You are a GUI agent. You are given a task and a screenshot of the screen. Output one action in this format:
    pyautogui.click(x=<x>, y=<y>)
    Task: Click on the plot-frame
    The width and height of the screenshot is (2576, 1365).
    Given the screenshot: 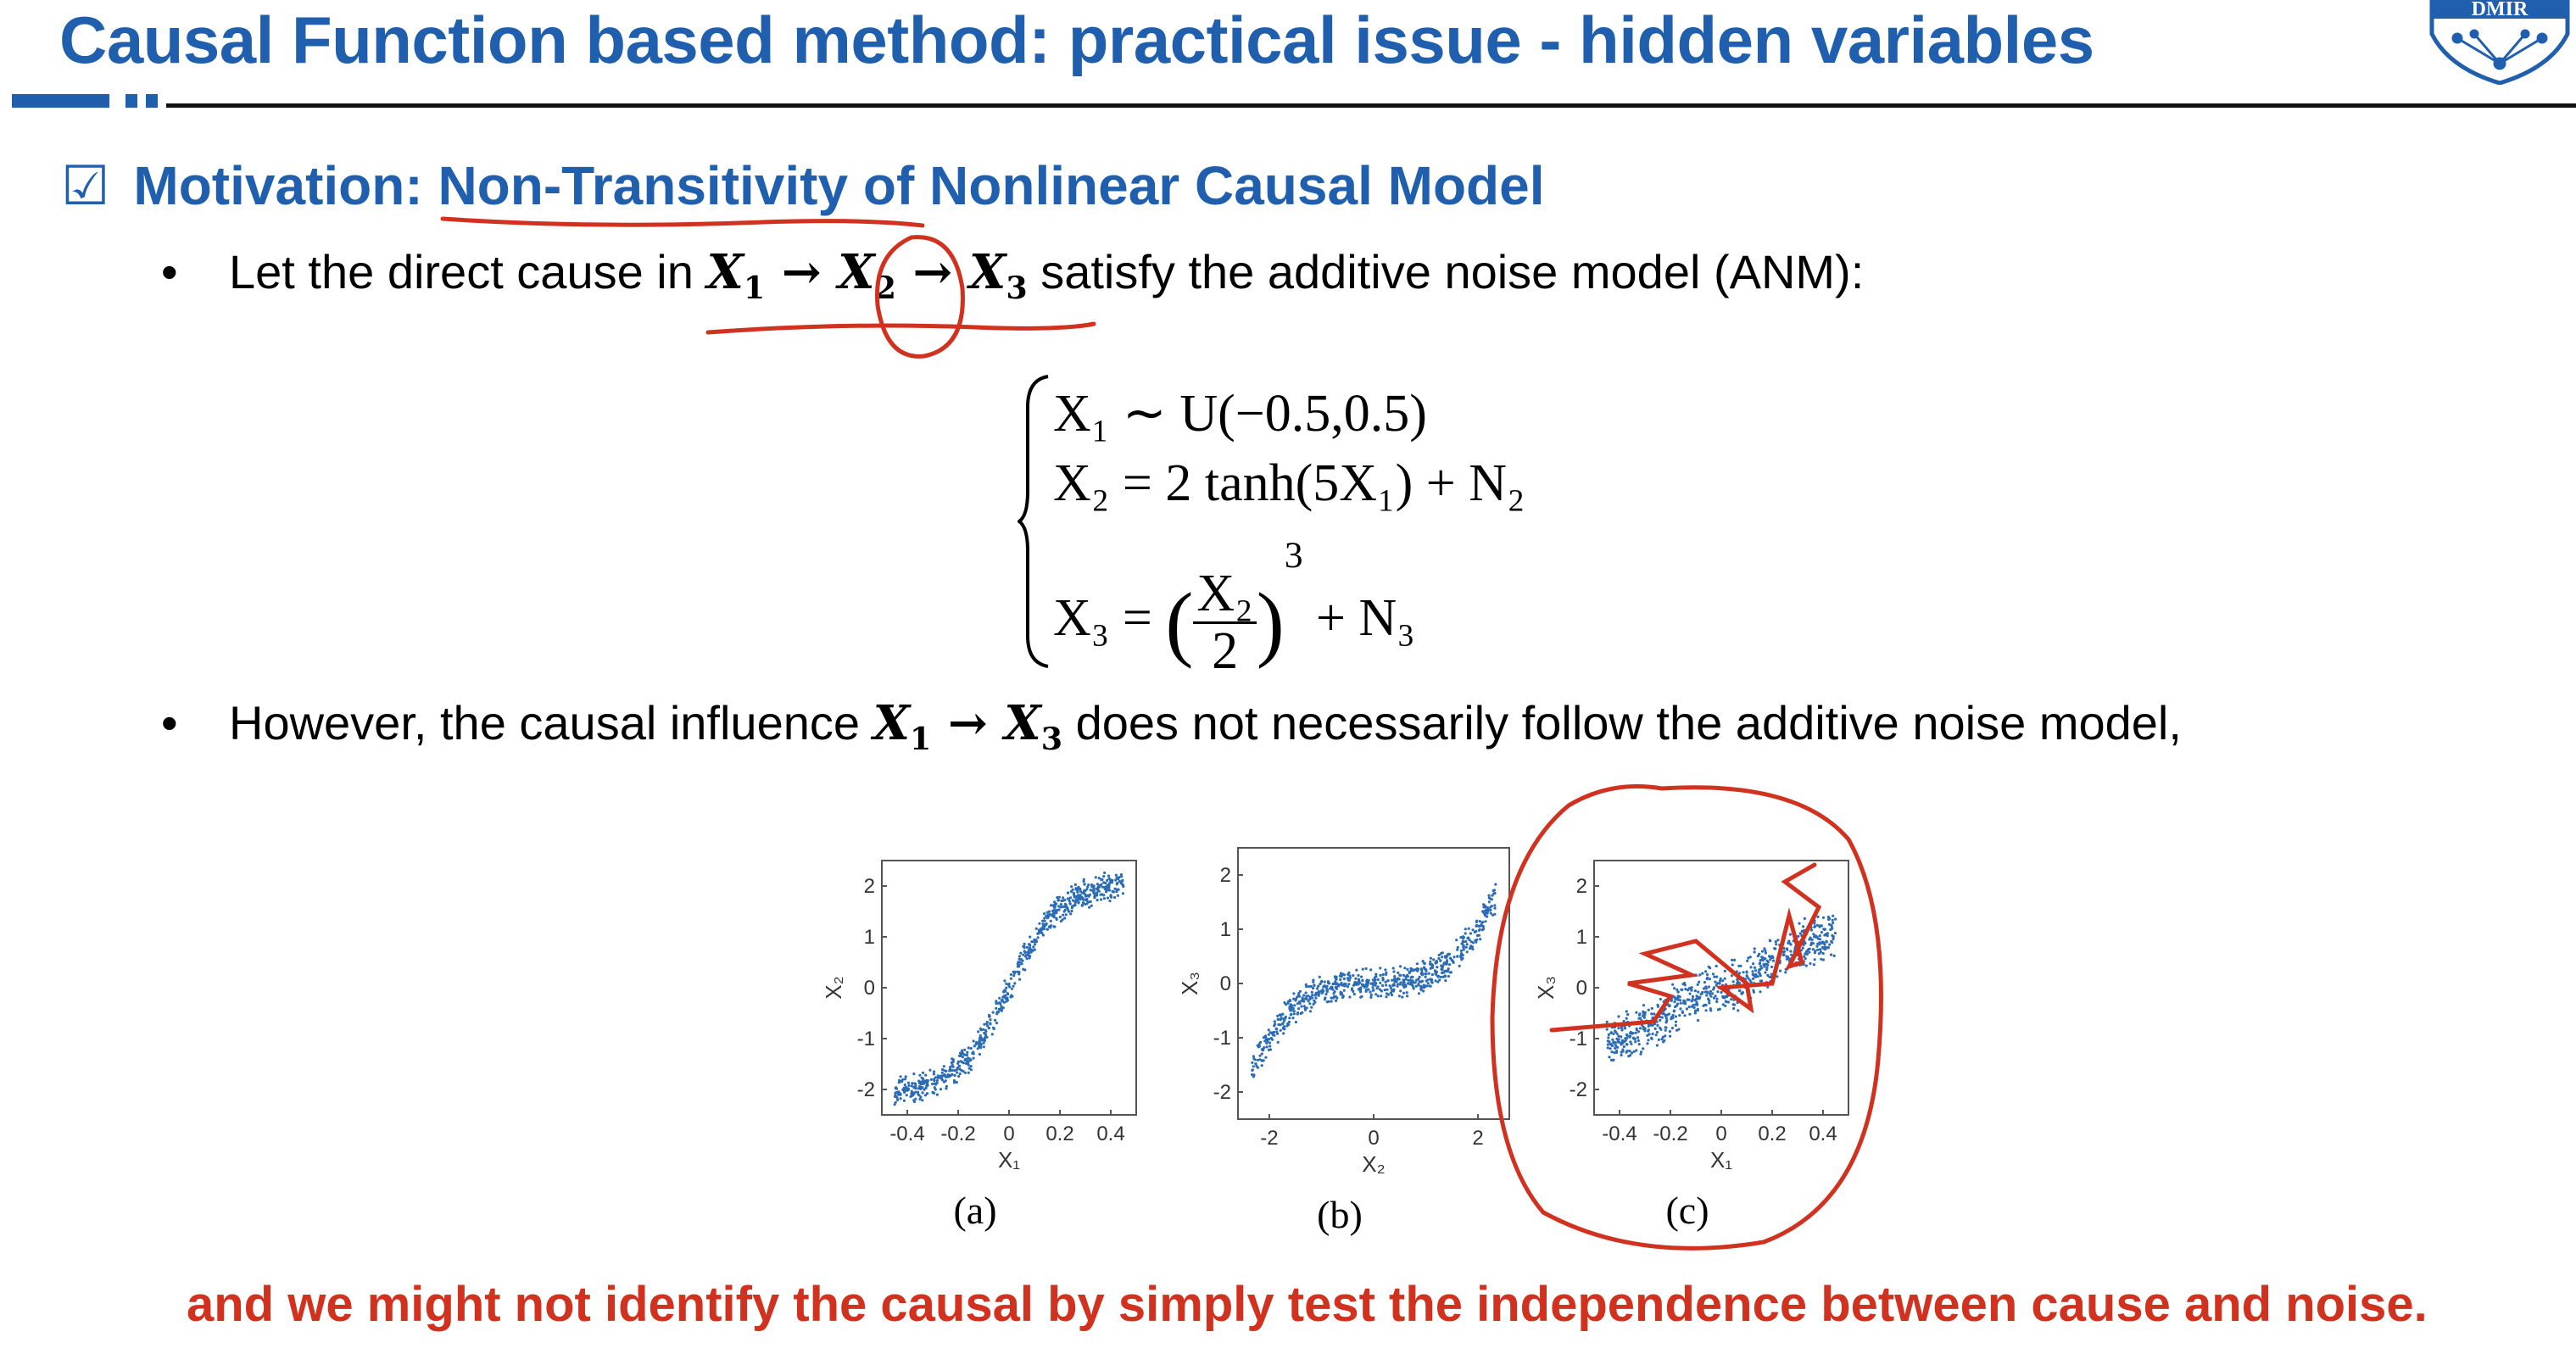 What is the action you would take?
    pyautogui.click(x=1721, y=988)
    